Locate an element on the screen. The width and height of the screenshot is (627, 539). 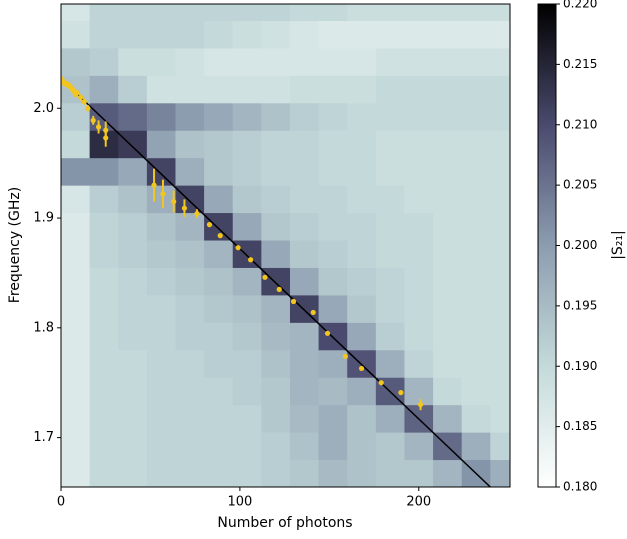
y-tick-label: 1.9 is located at coordinates (43, 218).